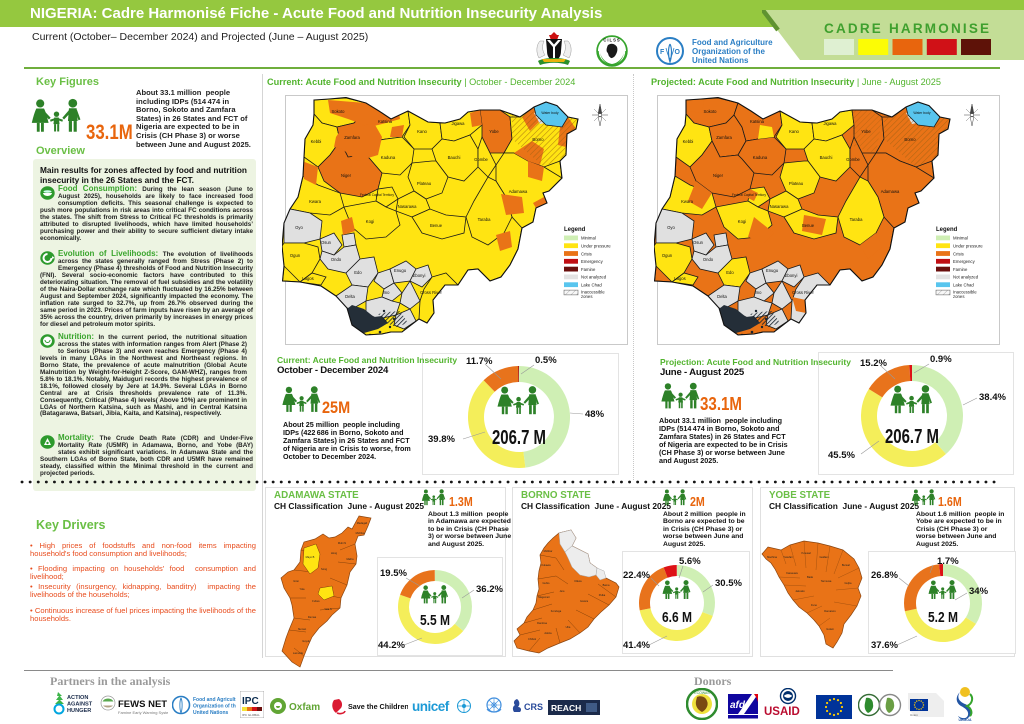 The width and height of the screenshot is (1024, 724). I want to click on svg-text: Madagali, so click(362, 523).